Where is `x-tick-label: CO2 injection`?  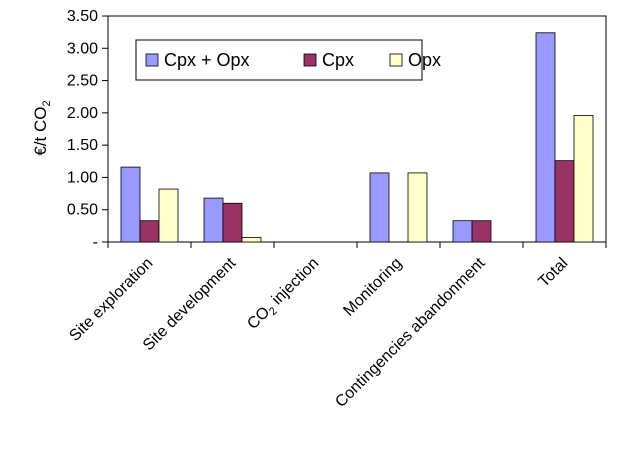 x-tick-label: CO2 injection is located at coordinates (284, 295).